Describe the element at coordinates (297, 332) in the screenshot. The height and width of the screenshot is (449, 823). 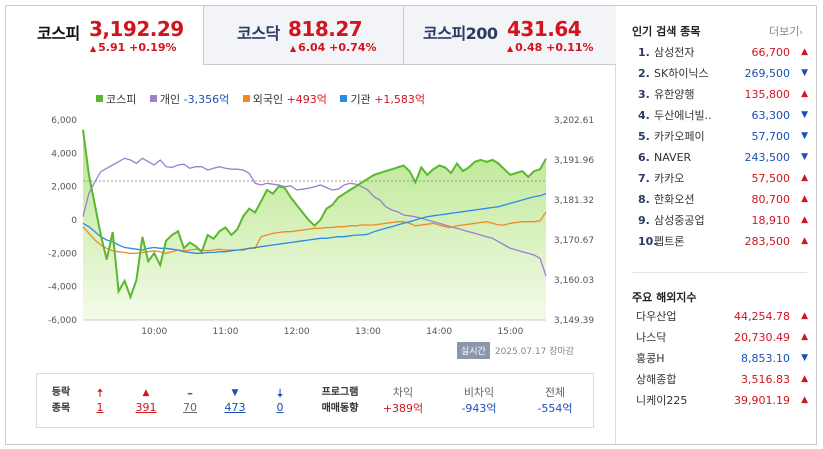
I see `x-axis-tick: 12:00` at that location.